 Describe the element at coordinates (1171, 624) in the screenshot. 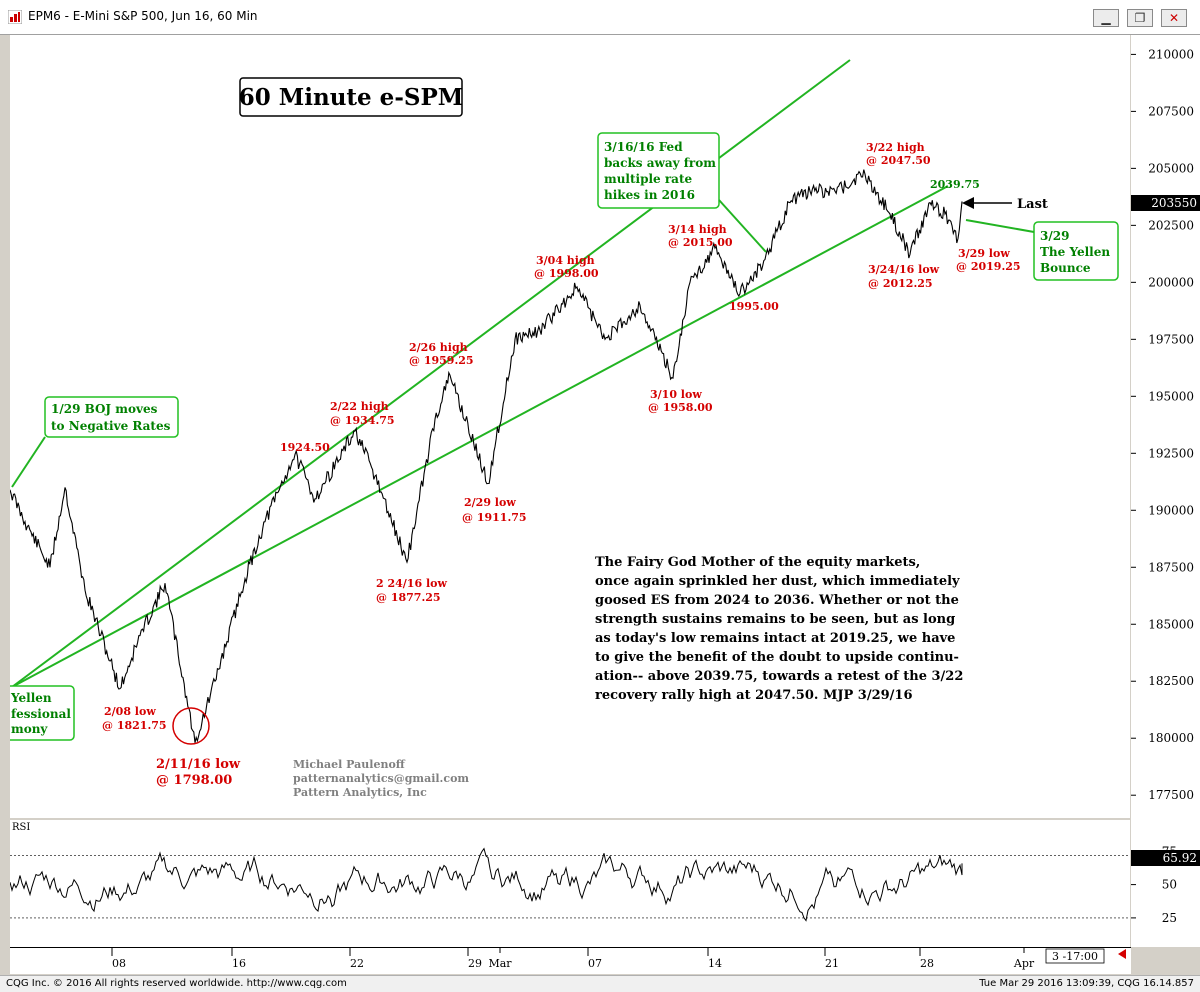

I see `price-tick-label: 185000` at that location.